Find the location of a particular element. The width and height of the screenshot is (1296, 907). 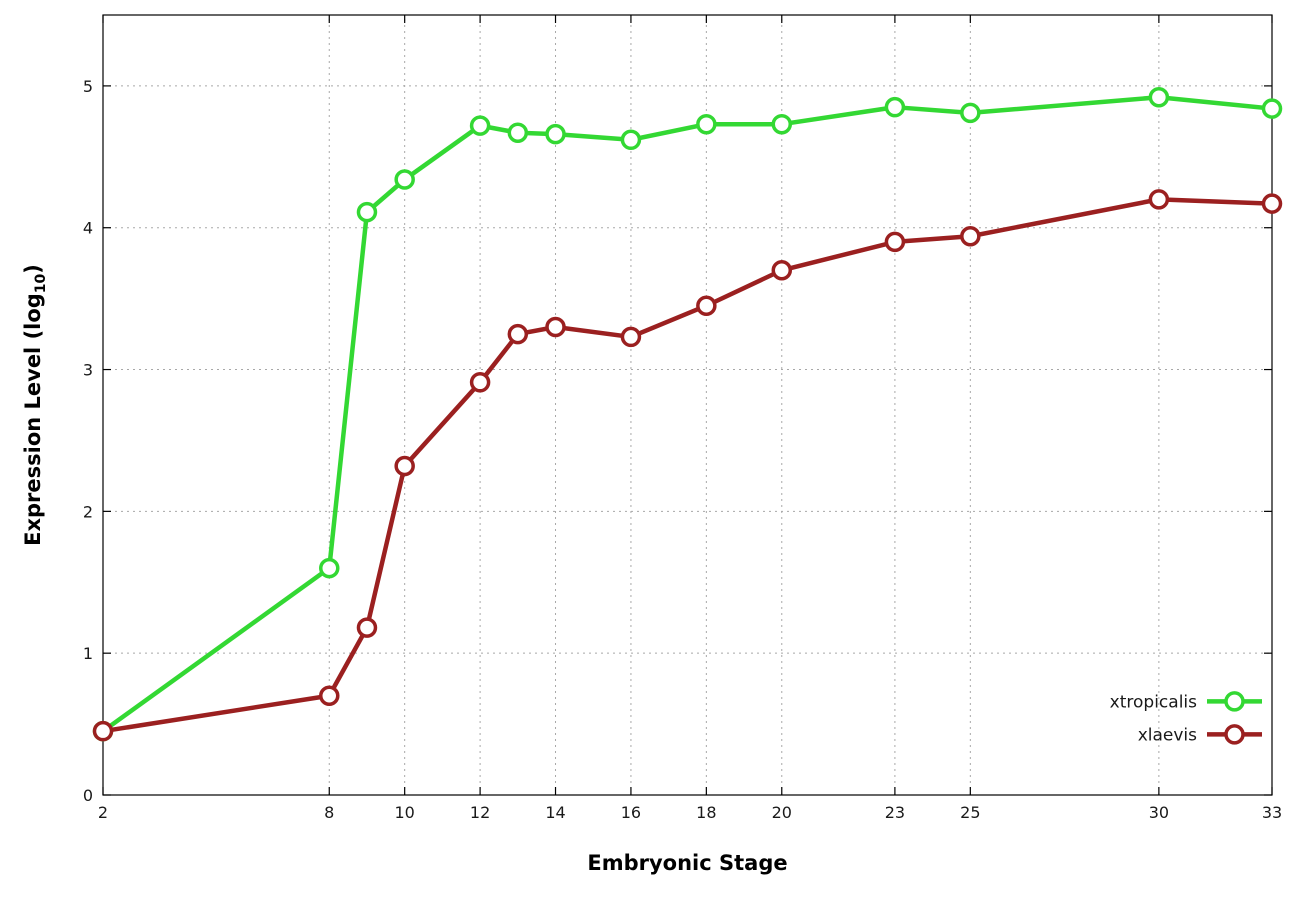

legend-marker-xtropicalis is located at coordinates (1234, 701).